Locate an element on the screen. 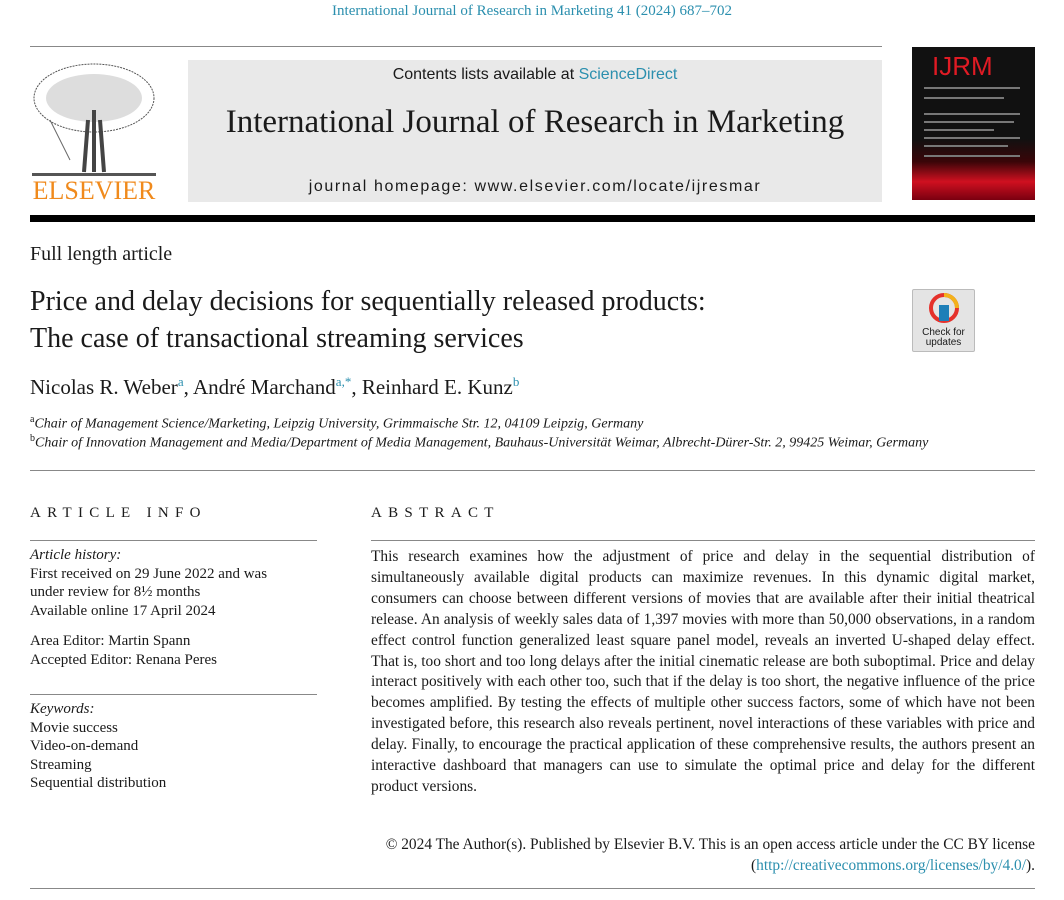 This screenshot has height=900, width=1064. sciencedirect-link: ScienceDirect is located at coordinates (628, 74).